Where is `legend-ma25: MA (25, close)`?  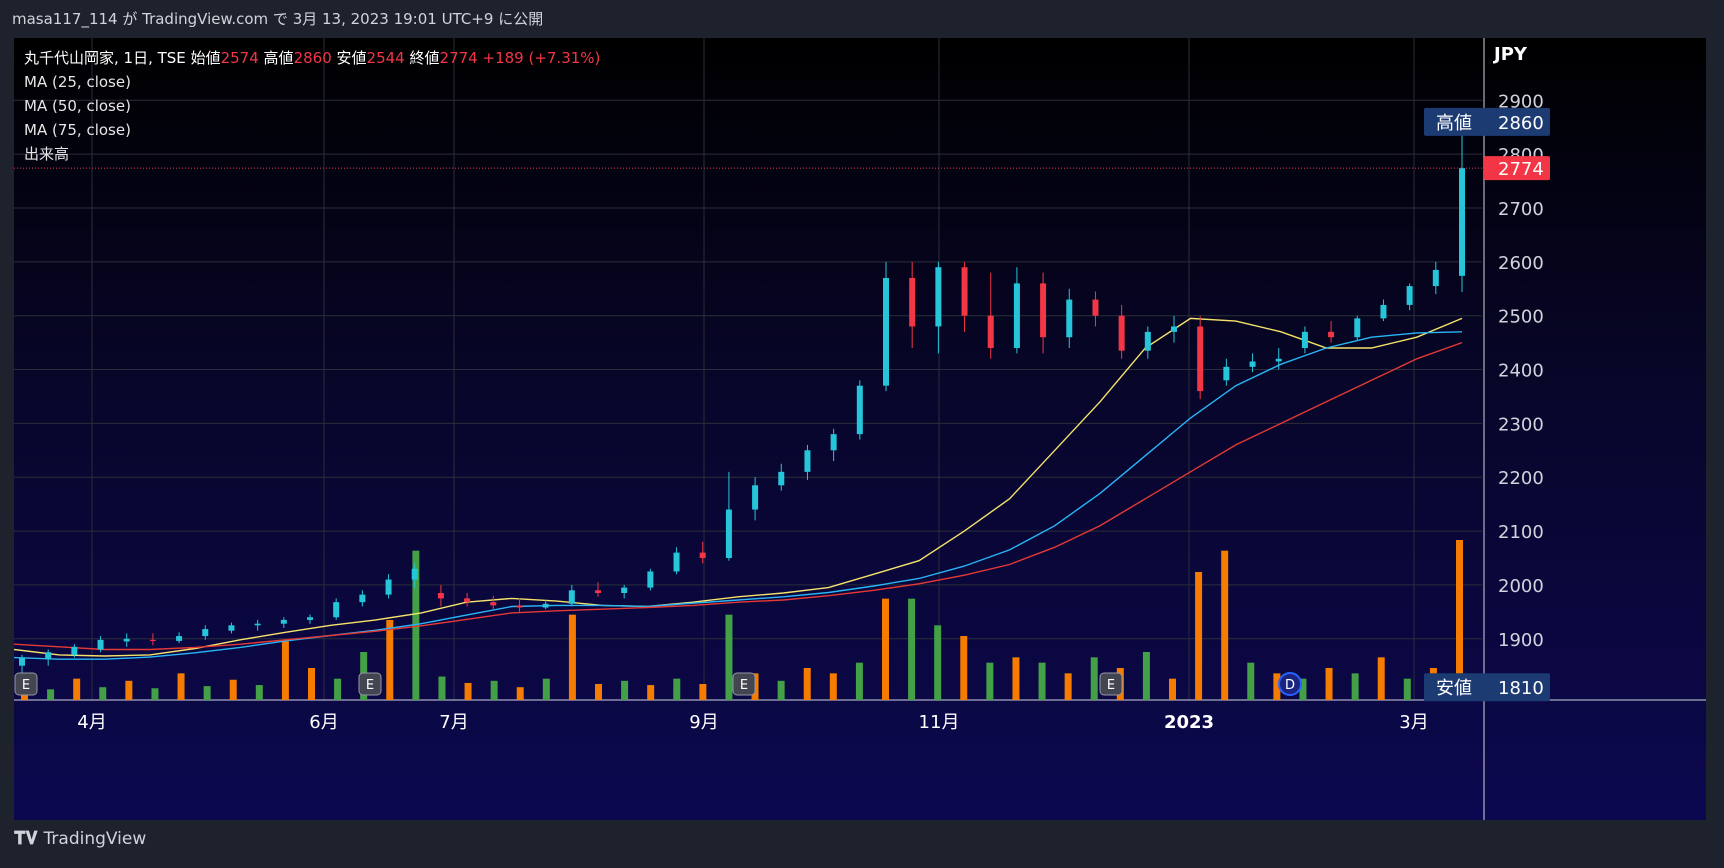
legend-ma25: MA (25, close) is located at coordinates (77, 82).